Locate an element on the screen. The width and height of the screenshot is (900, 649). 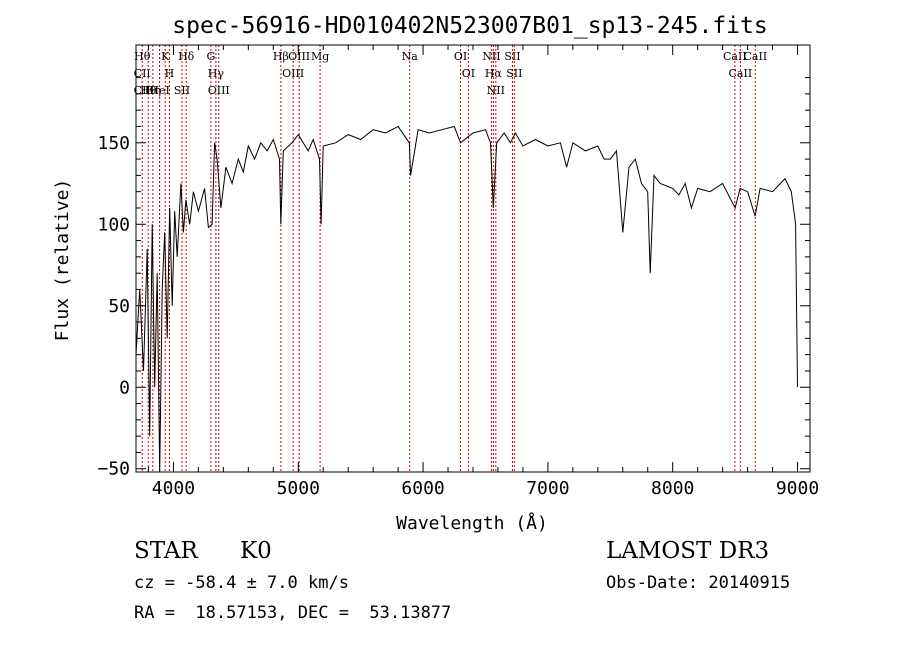
x-tick-label: 5000 is located at coordinates (298, 488).